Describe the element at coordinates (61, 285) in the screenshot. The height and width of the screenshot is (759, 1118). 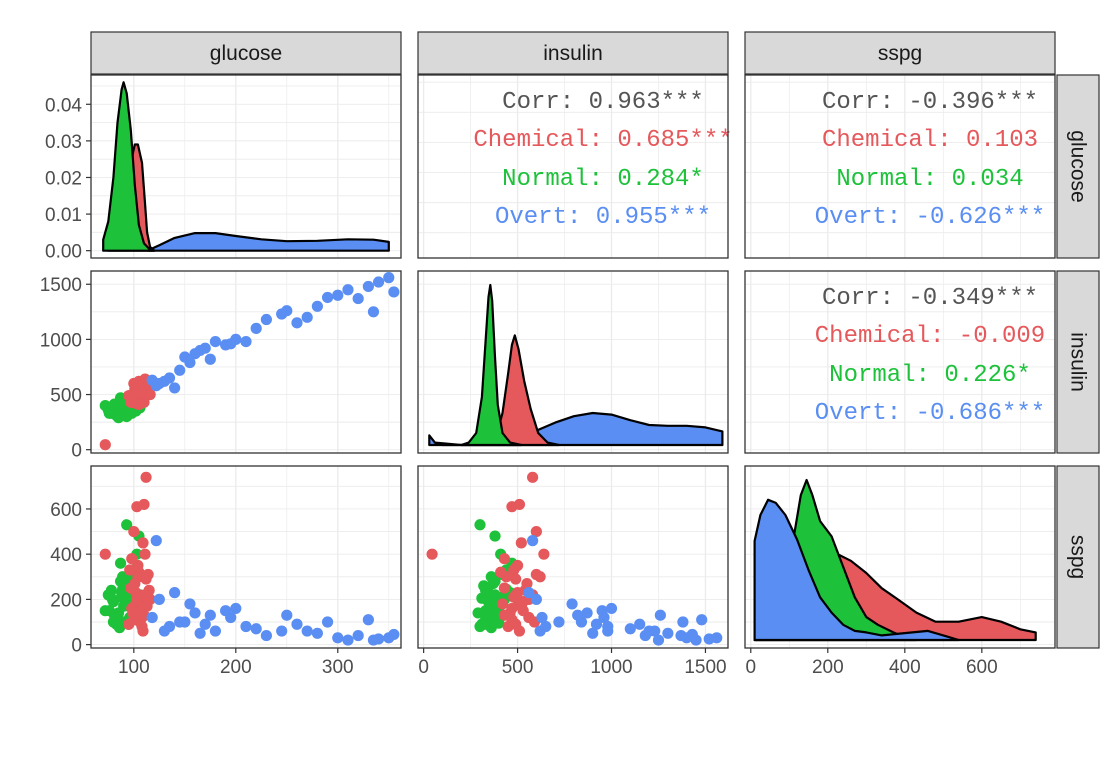
I see `y-tick-label-insulin: 1500` at that location.